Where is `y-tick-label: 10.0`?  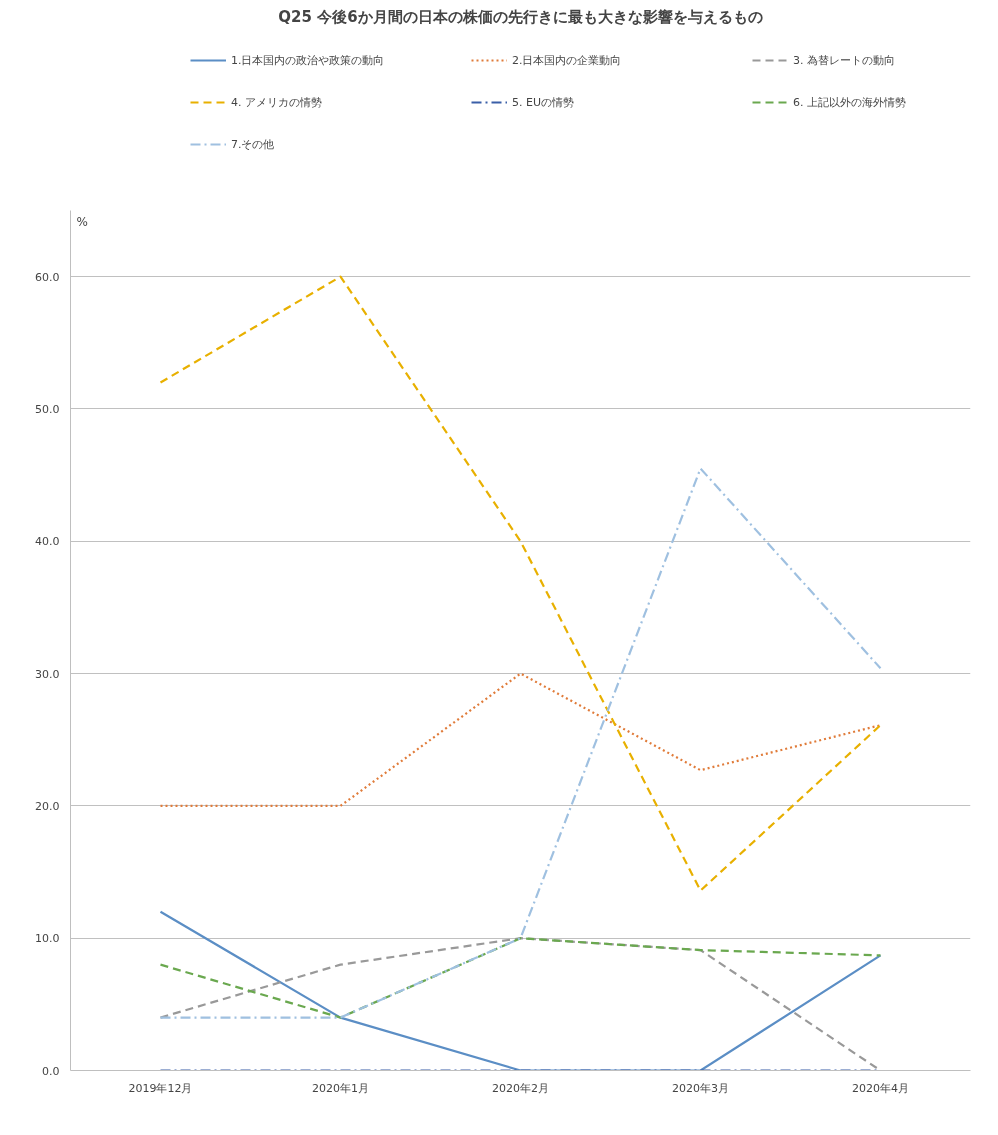 y-tick-label: 10.0 is located at coordinates (47, 939).